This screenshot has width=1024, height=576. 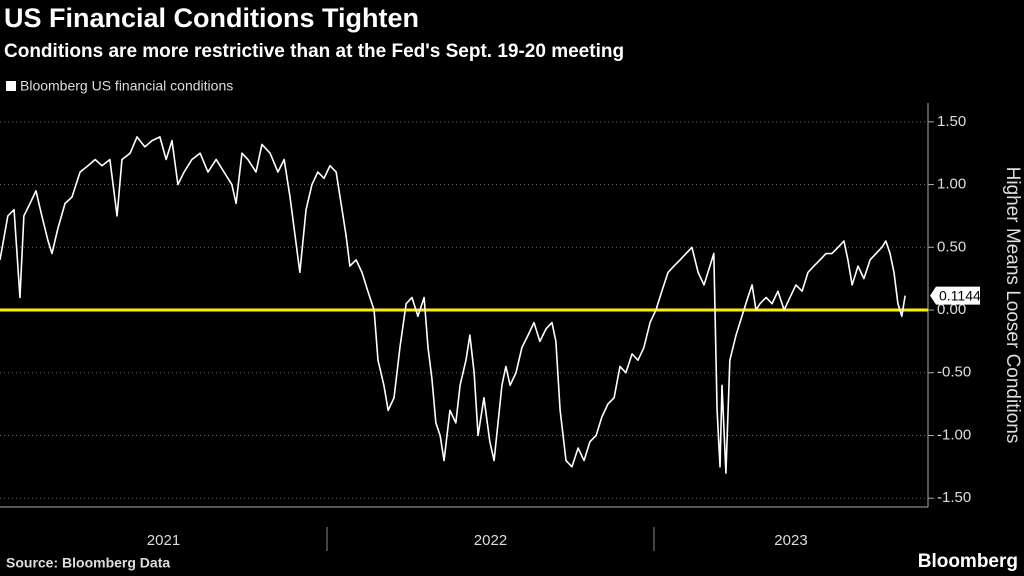 What do you see at coordinates (11, 86) in the screenshot?
I see `legend-swatch` at bounding box center [11, 86].